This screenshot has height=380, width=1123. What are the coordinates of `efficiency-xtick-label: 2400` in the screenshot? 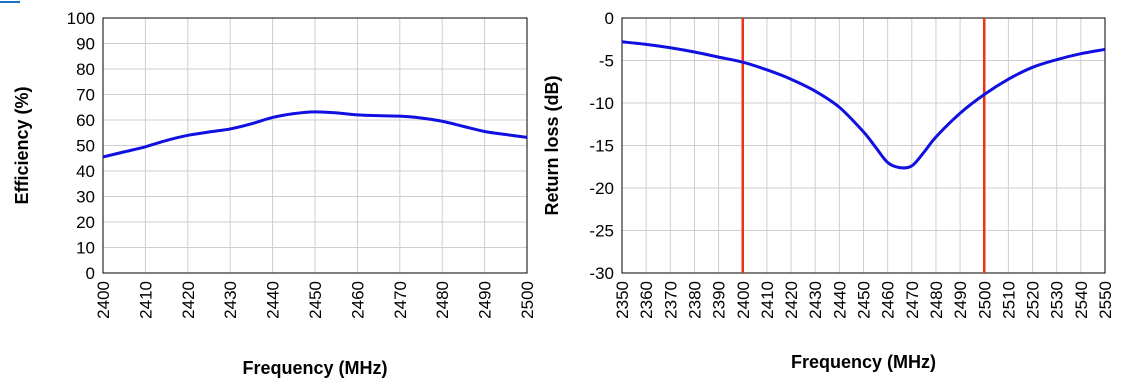 It's located at (103, 300).